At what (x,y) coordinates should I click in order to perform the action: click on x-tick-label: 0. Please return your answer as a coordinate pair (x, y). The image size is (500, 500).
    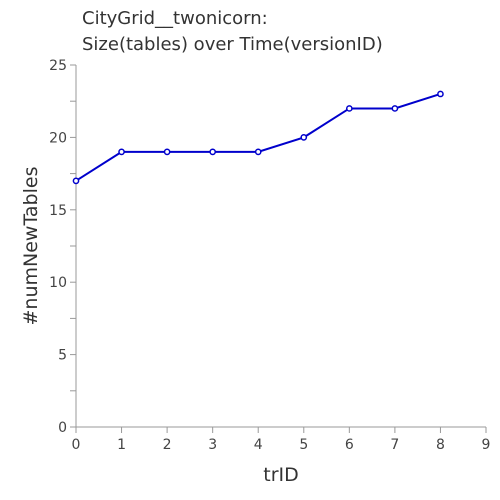
    Looking at the image, I should click on (76, 445).